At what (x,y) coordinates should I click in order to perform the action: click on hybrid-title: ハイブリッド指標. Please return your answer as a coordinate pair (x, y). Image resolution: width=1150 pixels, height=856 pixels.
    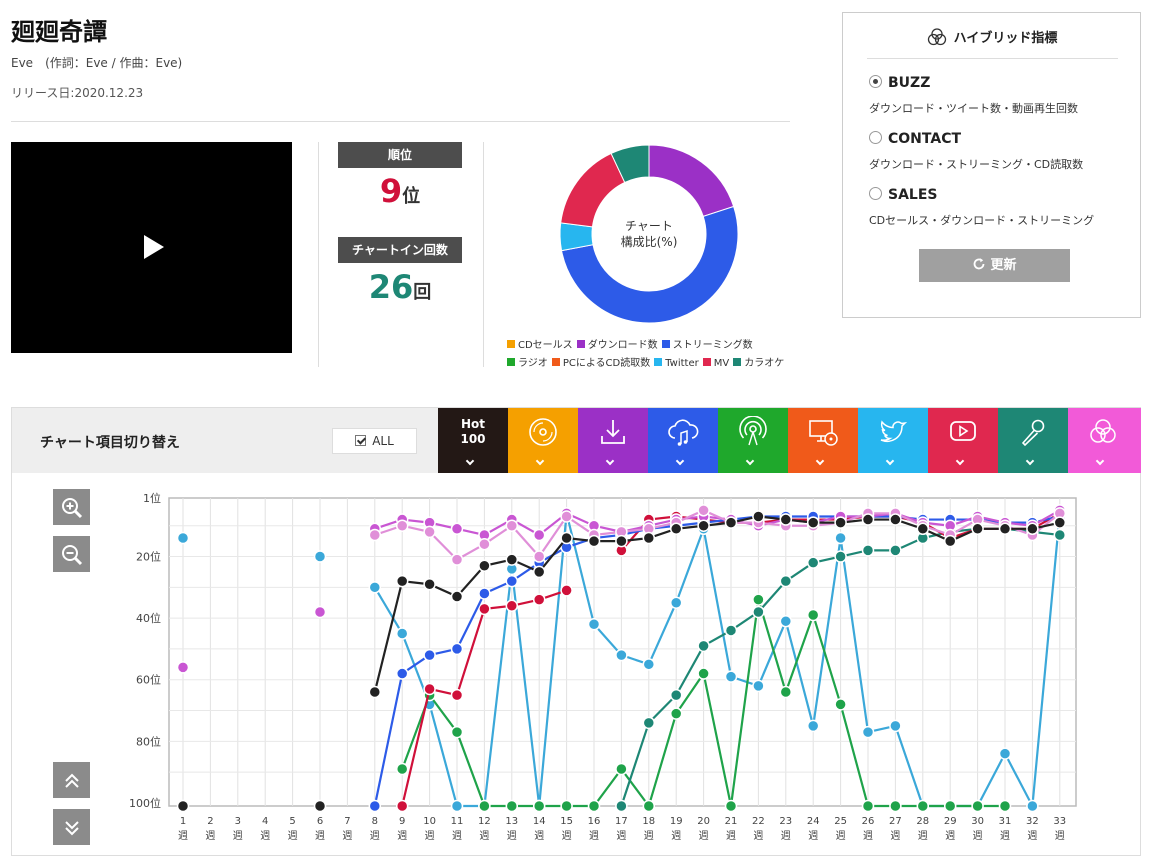
    Looking at the image, I should click on (991, 36).